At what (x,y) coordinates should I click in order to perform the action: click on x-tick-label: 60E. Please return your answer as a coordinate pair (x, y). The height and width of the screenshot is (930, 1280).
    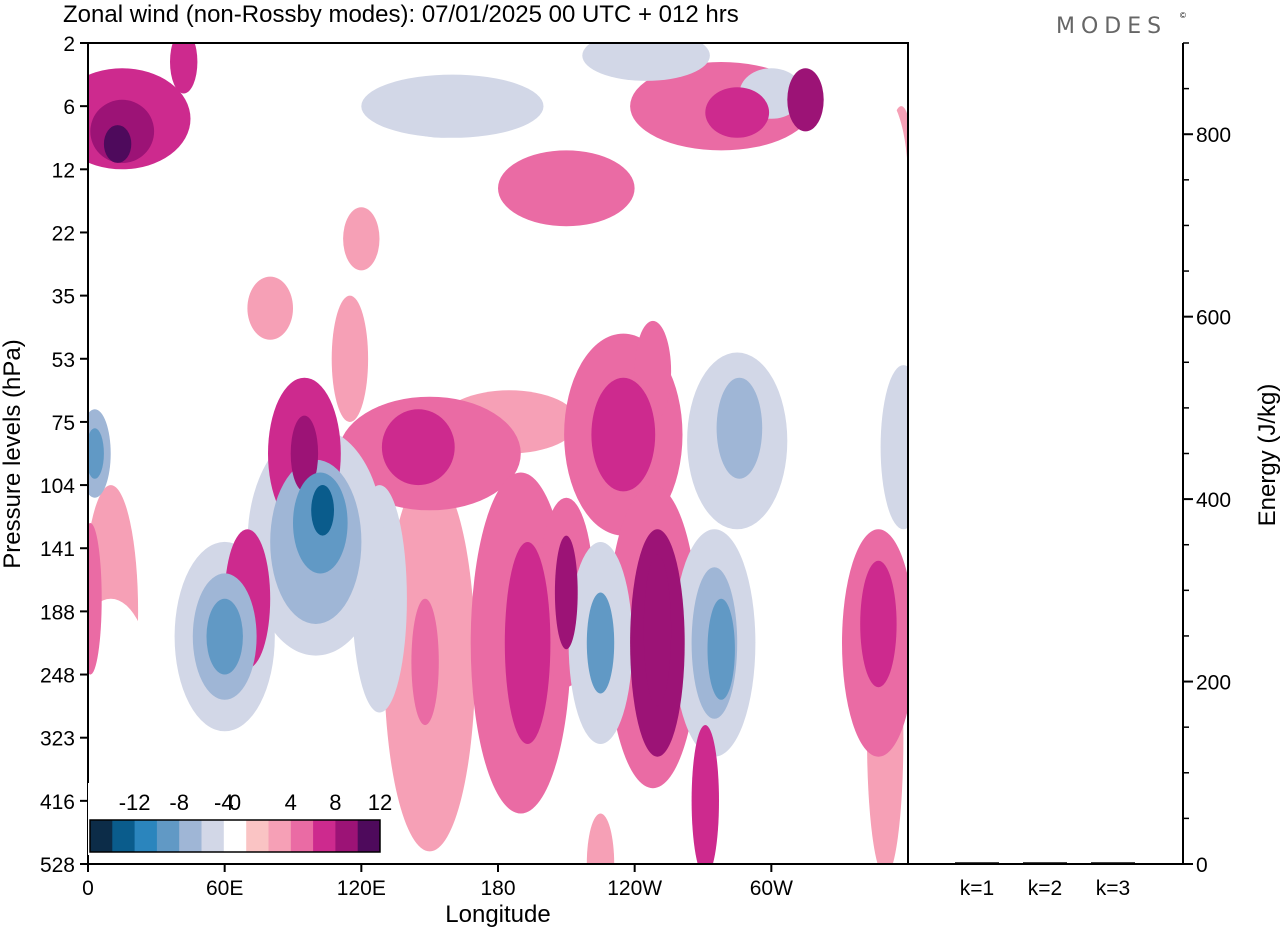
    Looking at the image, I should click on (224, 888).